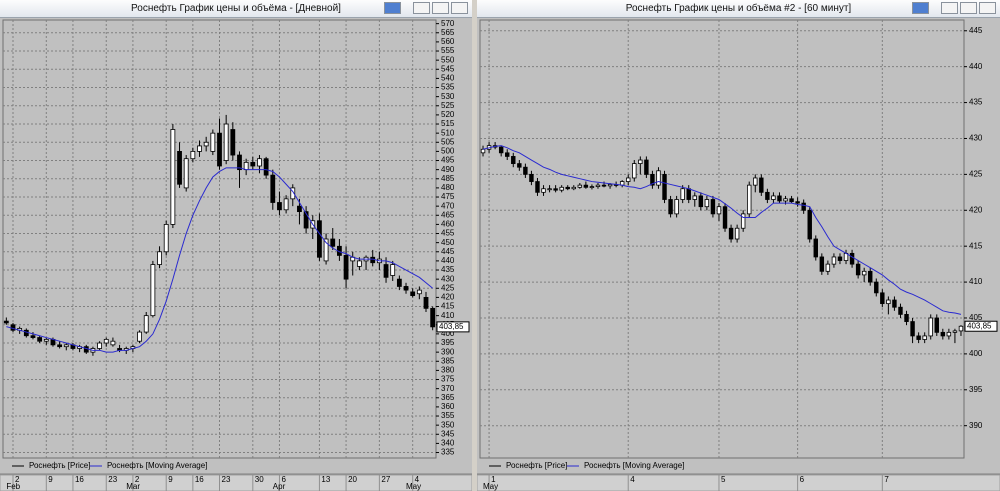 The width and height of the screenshot is (1000, 491). I want to click on x-tick-label: 13, so click(325, 479).